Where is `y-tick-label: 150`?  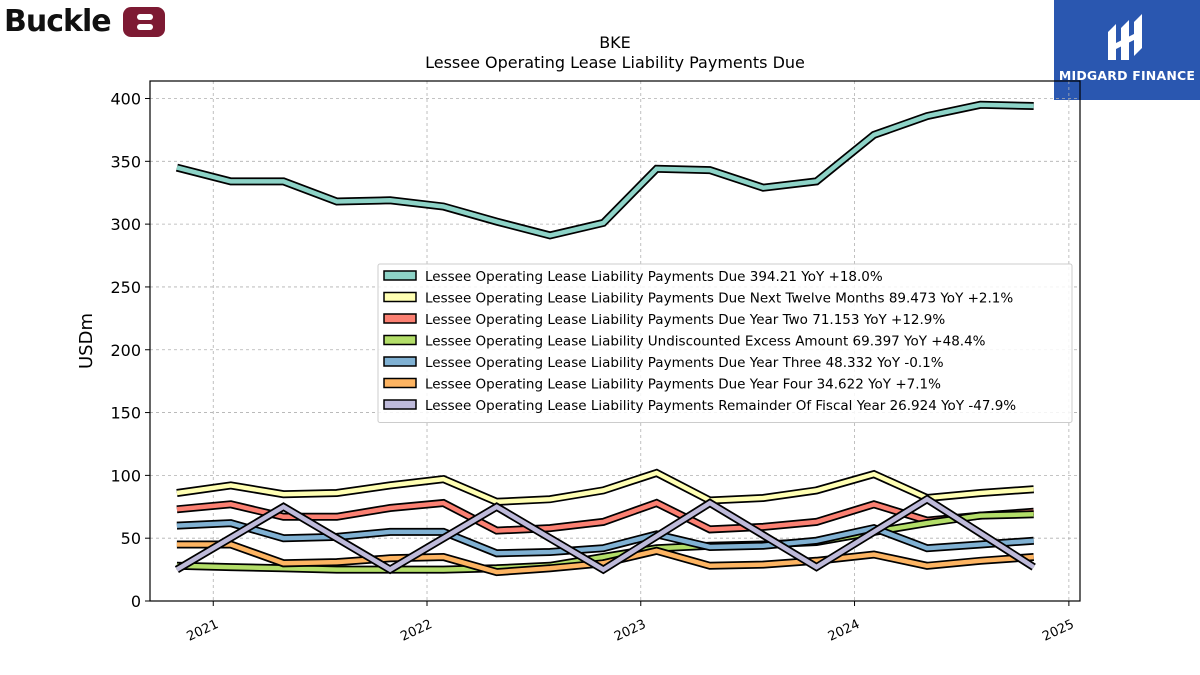
y-tick-label: 150 is located at coordinates (125, 413).